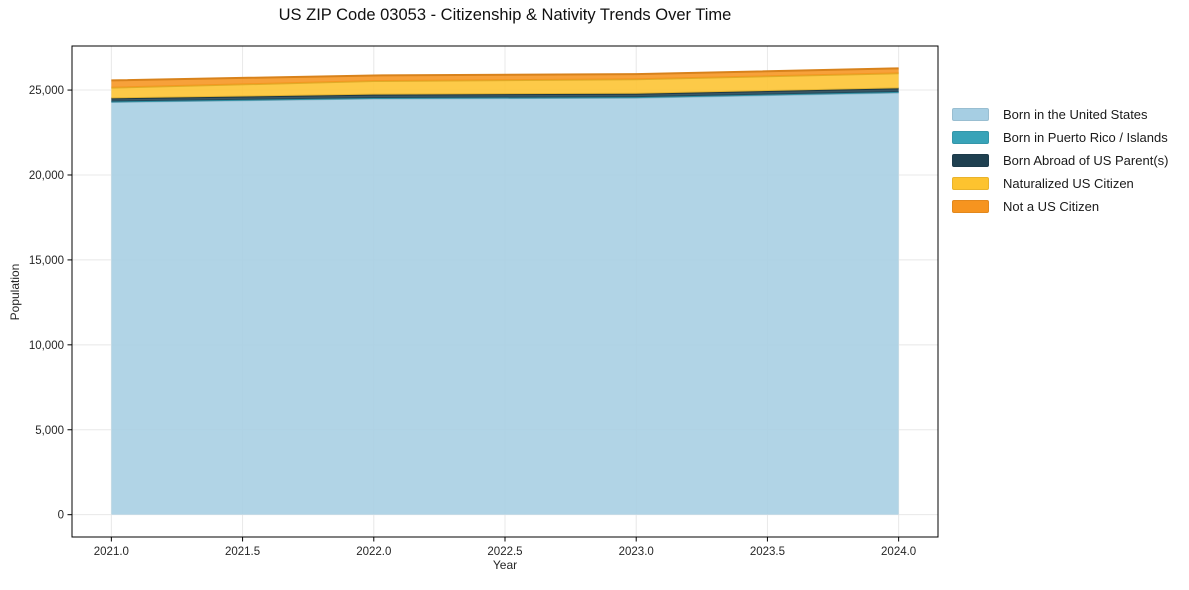  I want to click on legend-item-label: Born in Puerto Rico / Islands, so click(1085, 137).